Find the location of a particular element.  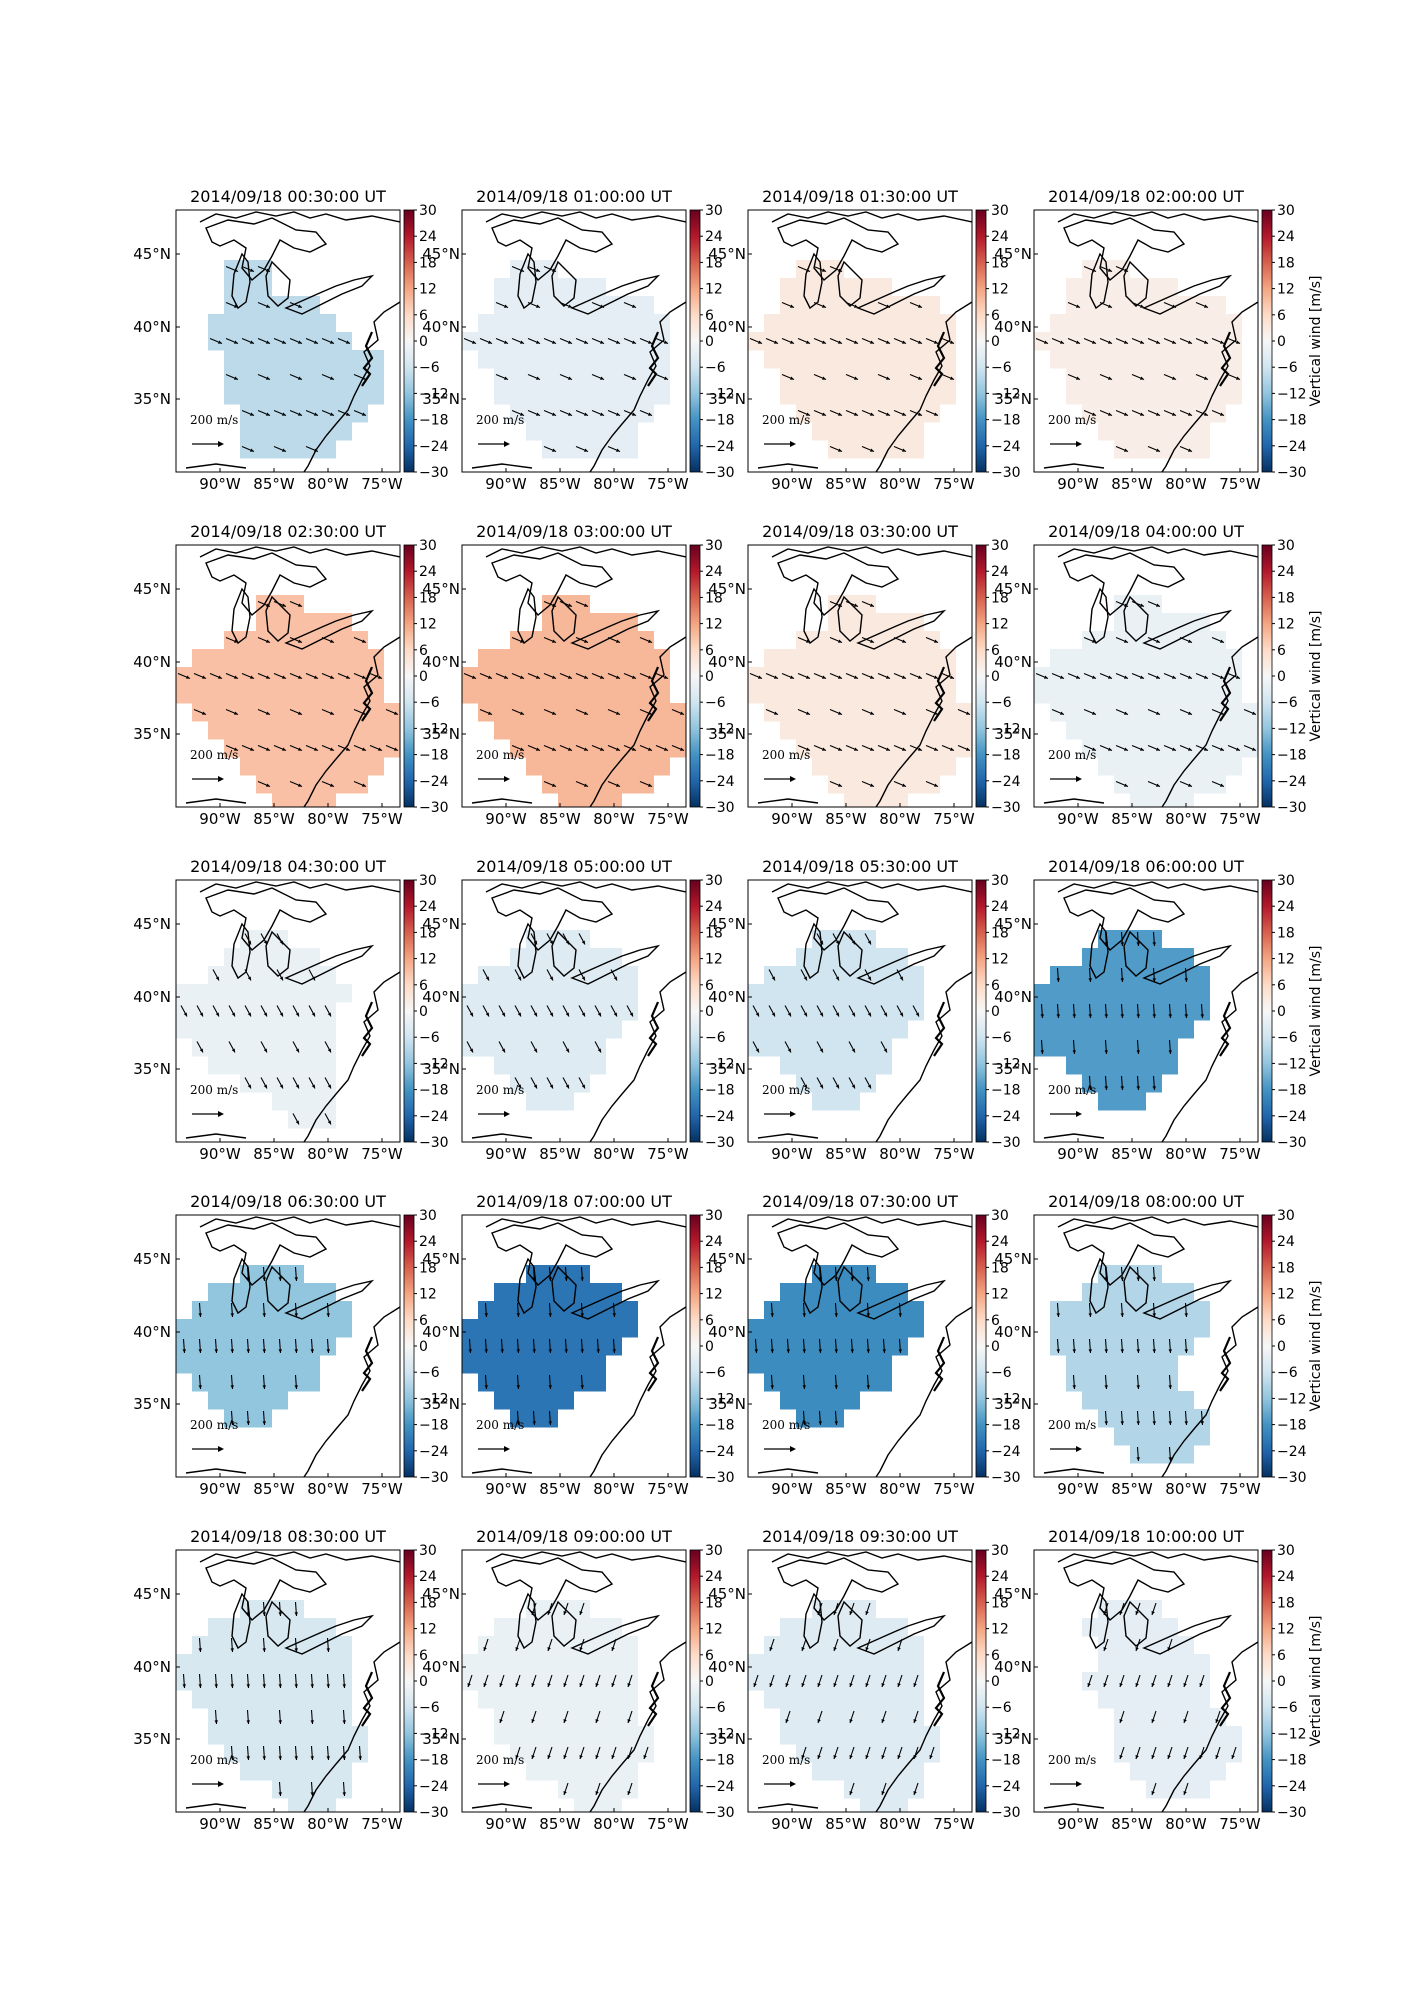

lon-tick-label: 75°W is located at coordinates (954, 1154).